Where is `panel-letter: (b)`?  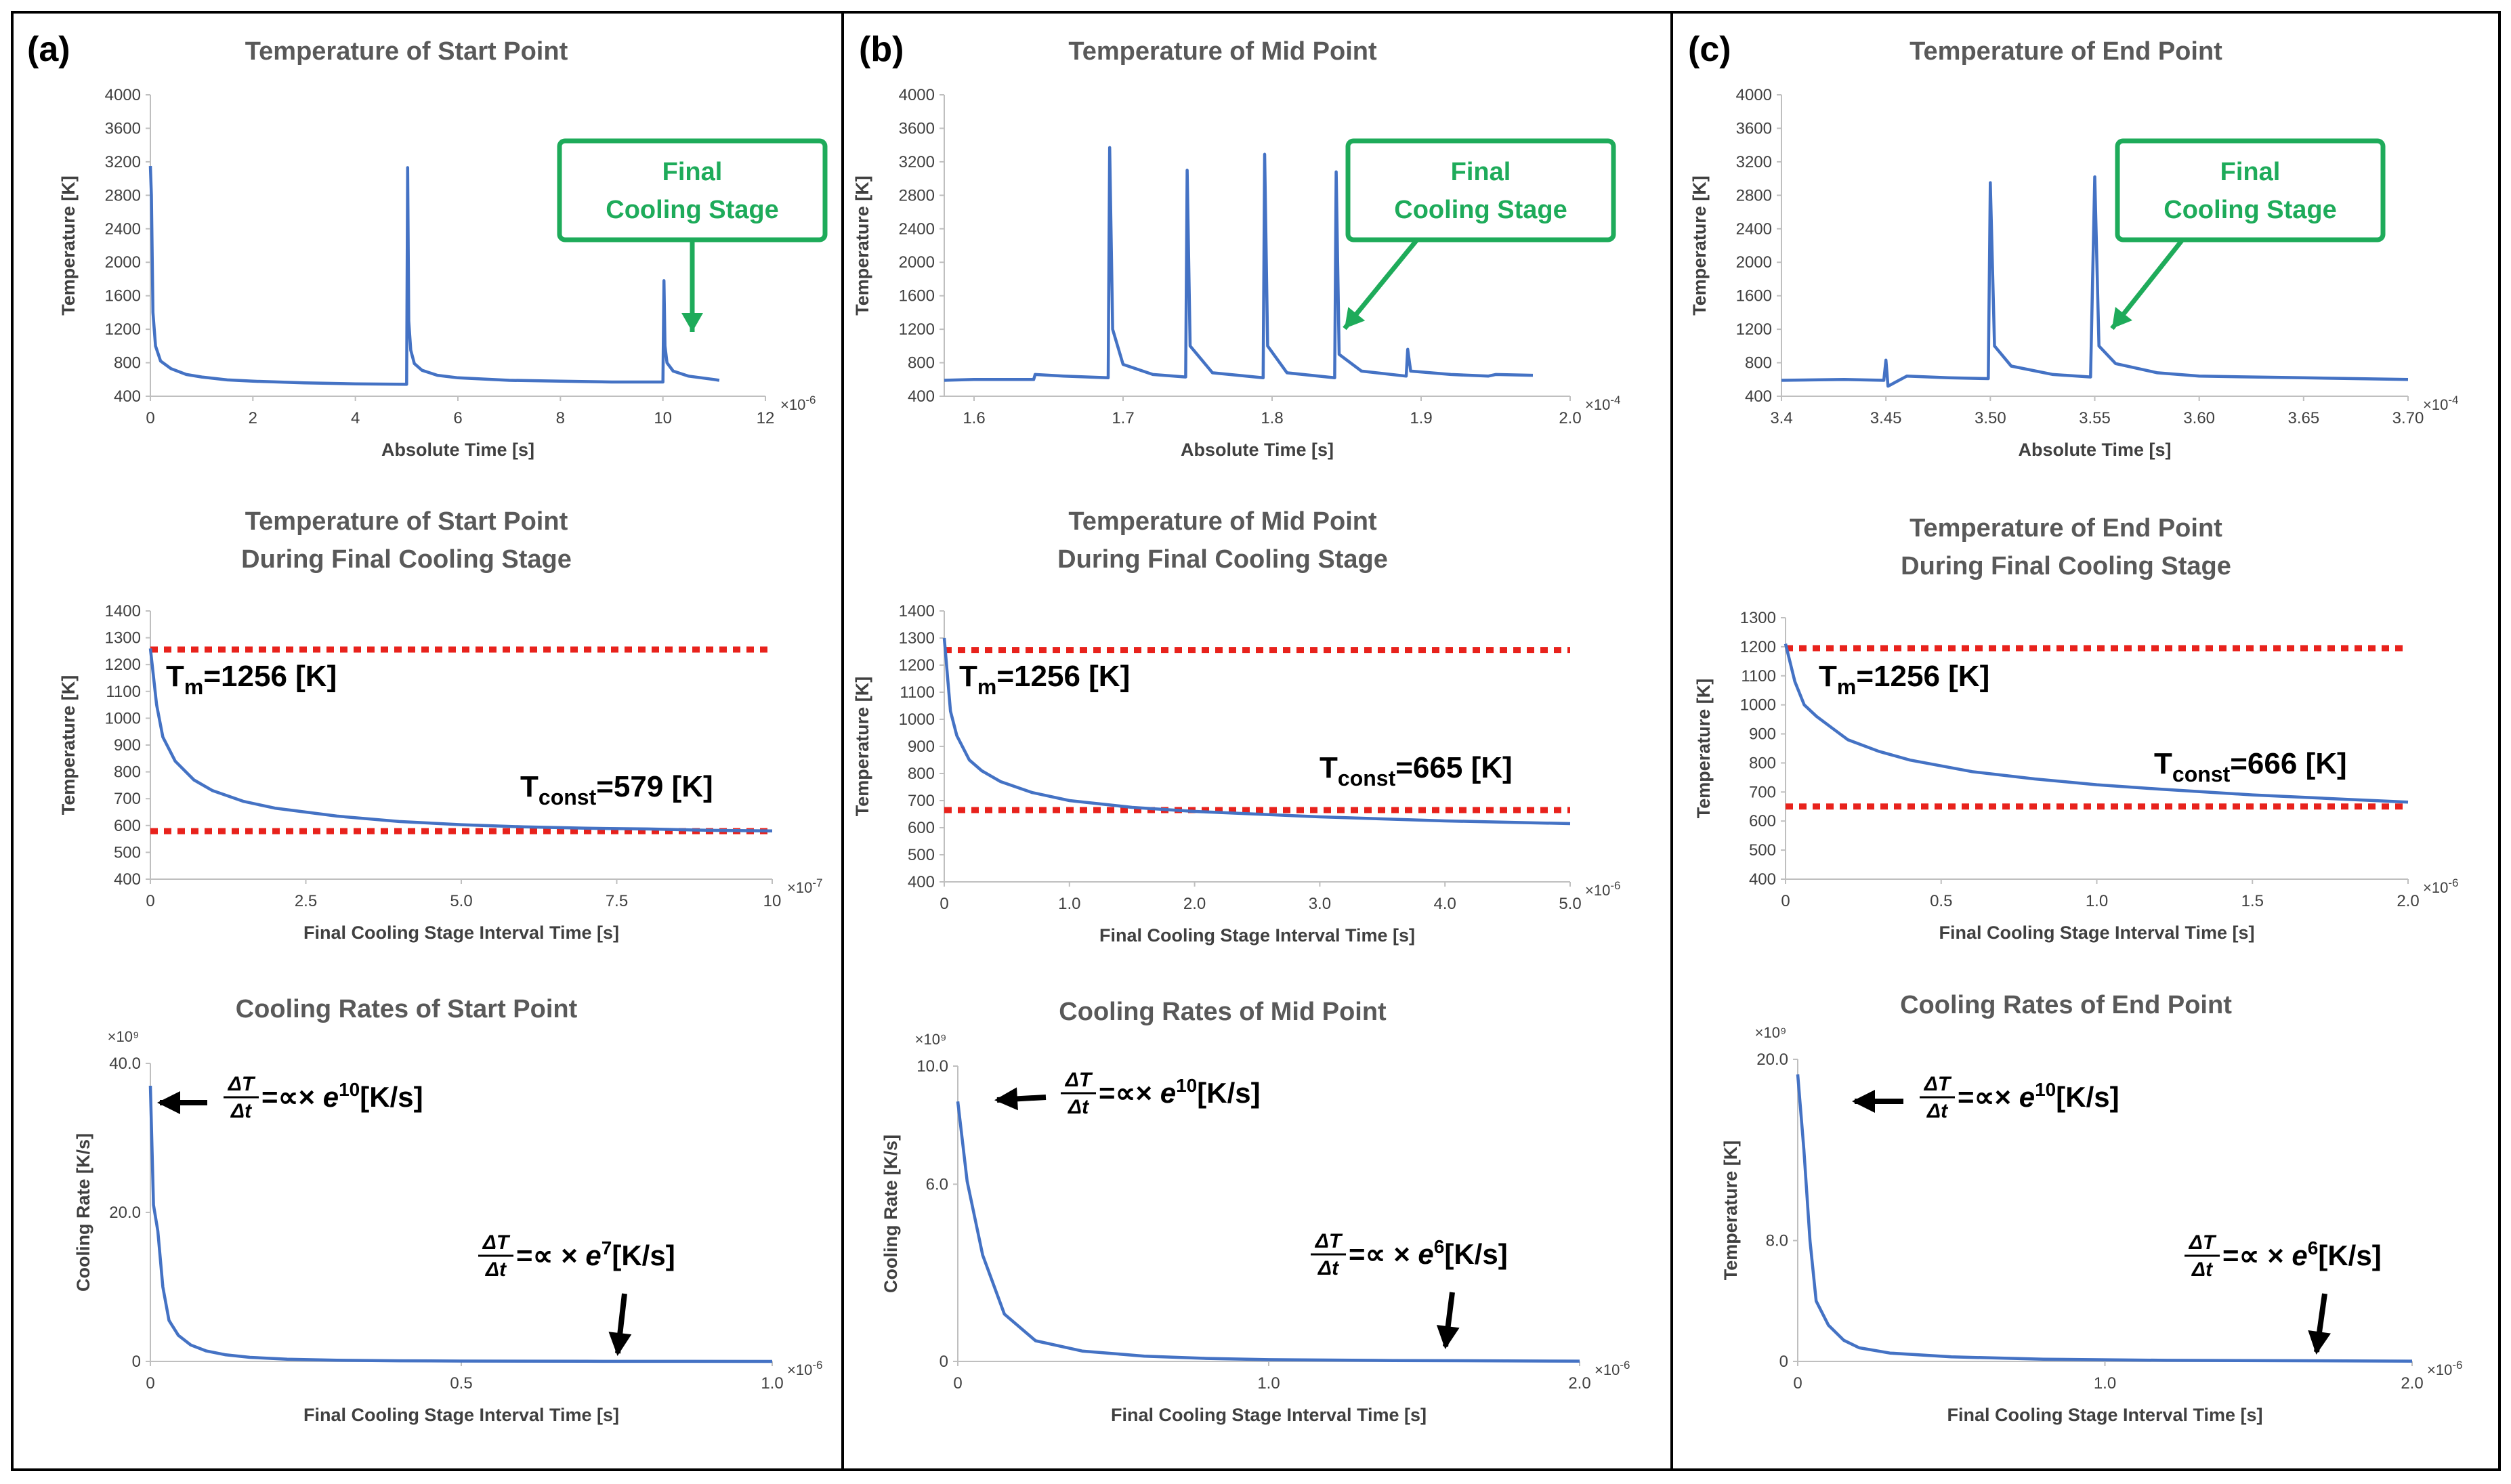 panel-letter: (b) is located at coordinates (881, 49).